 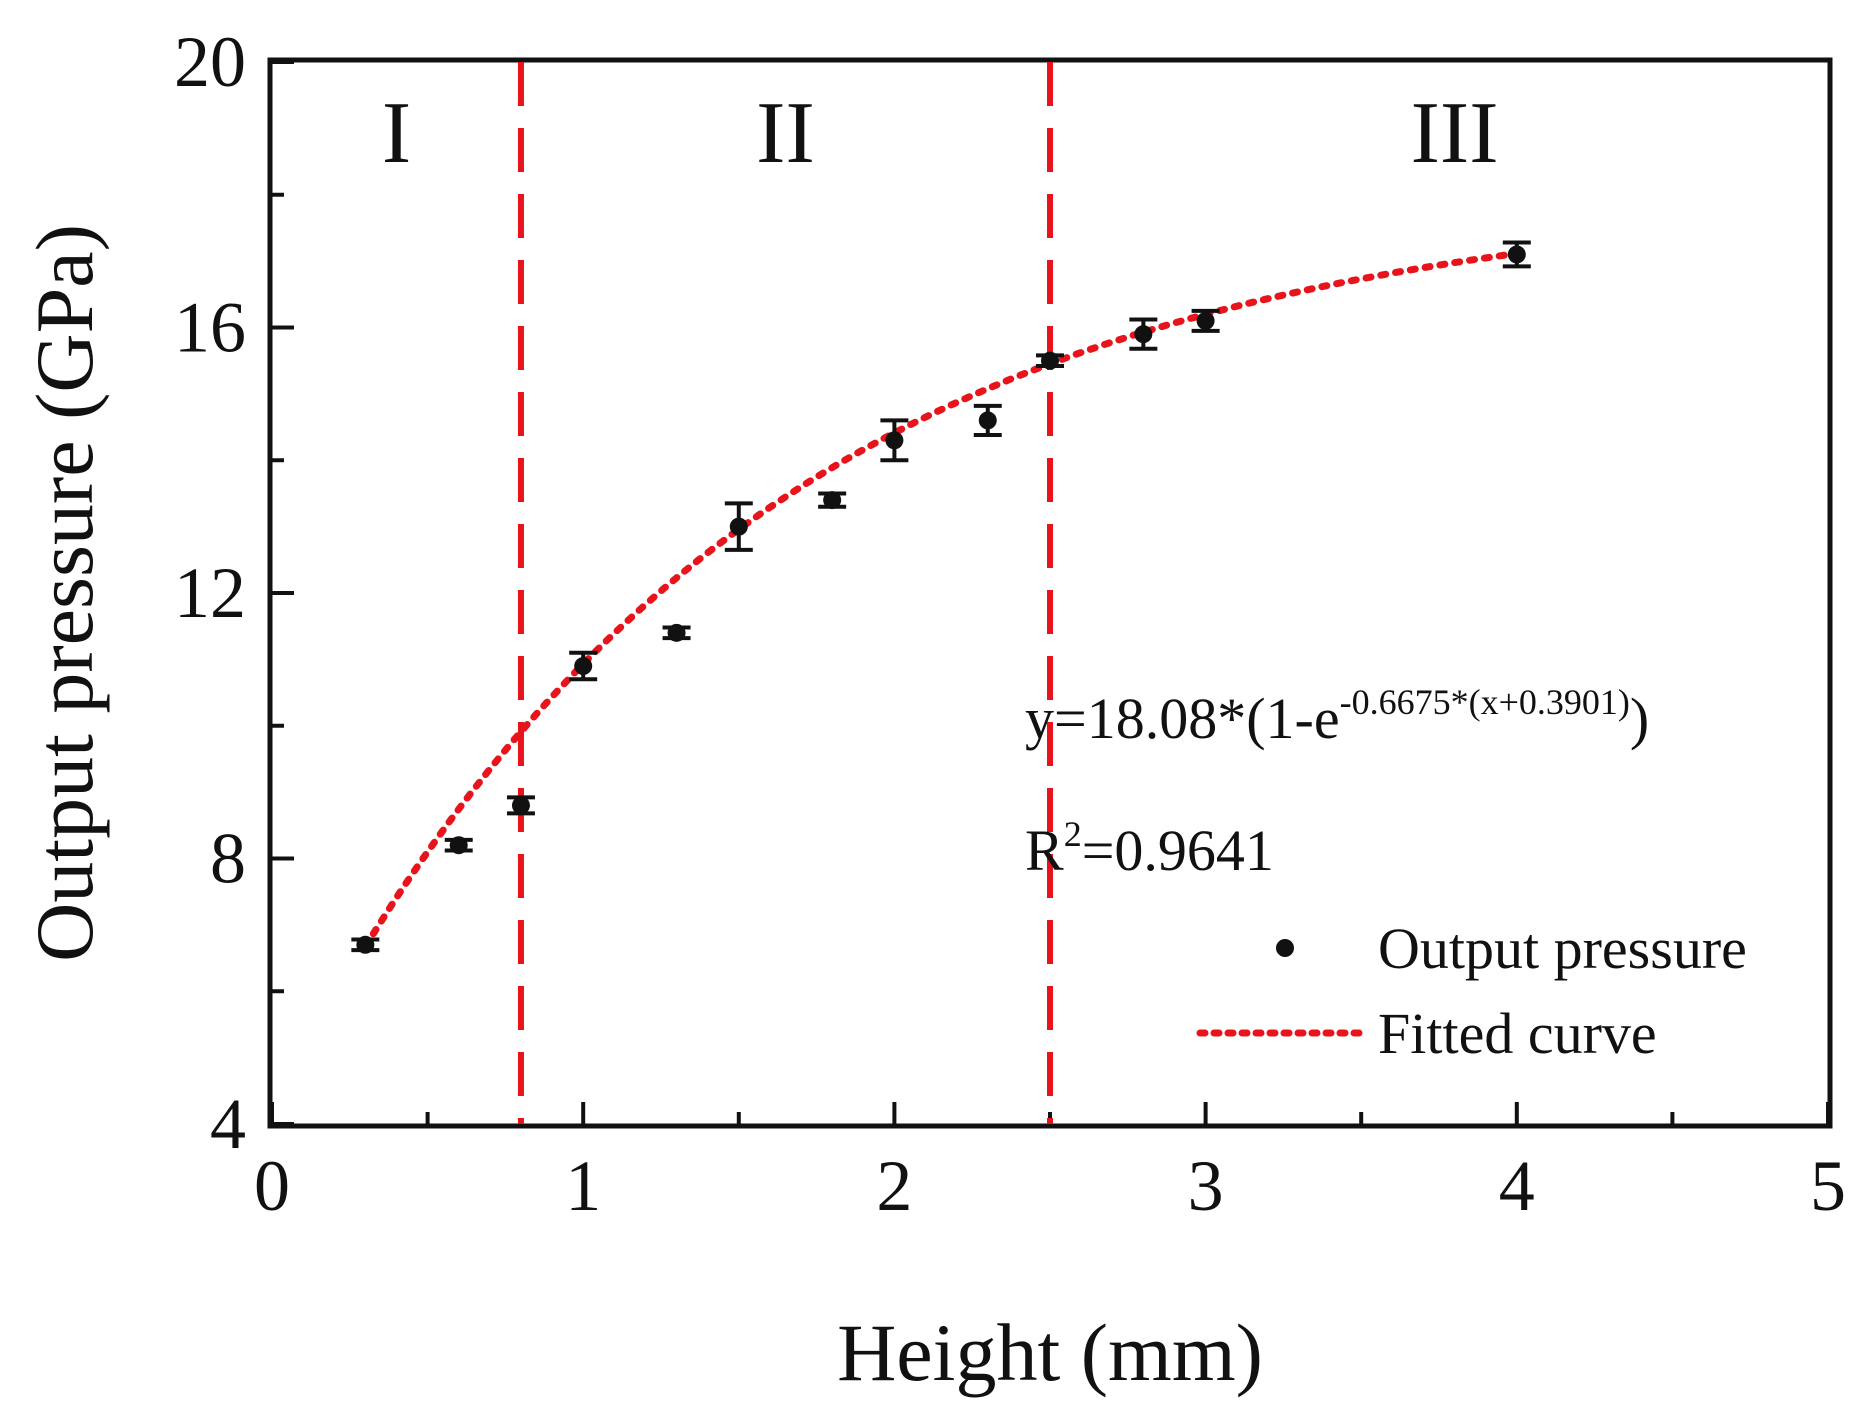 I want to click on x-axis-label: Height (mm), so click(x=1050, y=1352).